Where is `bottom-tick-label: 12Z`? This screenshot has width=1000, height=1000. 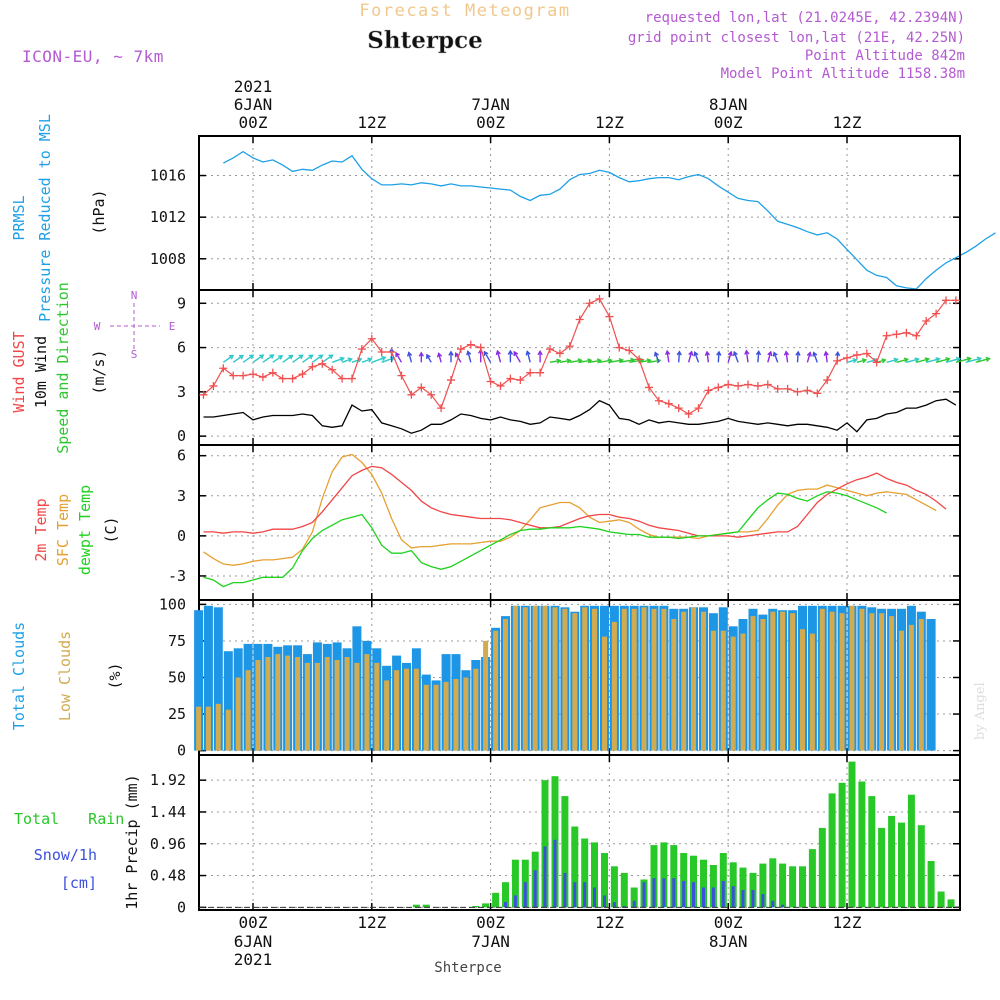
bottom-tick-label: 12Z is located at coordinates (609, 922).